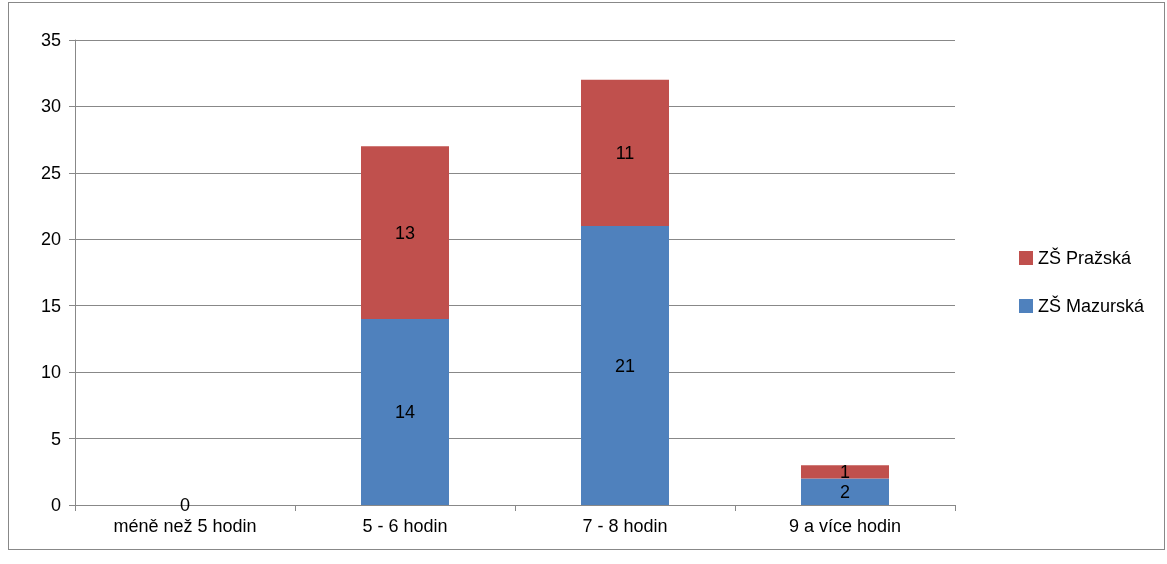 The height and width of the screenshot is (564, 1167). Describe the element at coordinates (50, 239) in the screenshot. I see `y-tick-label: 20` at that location.